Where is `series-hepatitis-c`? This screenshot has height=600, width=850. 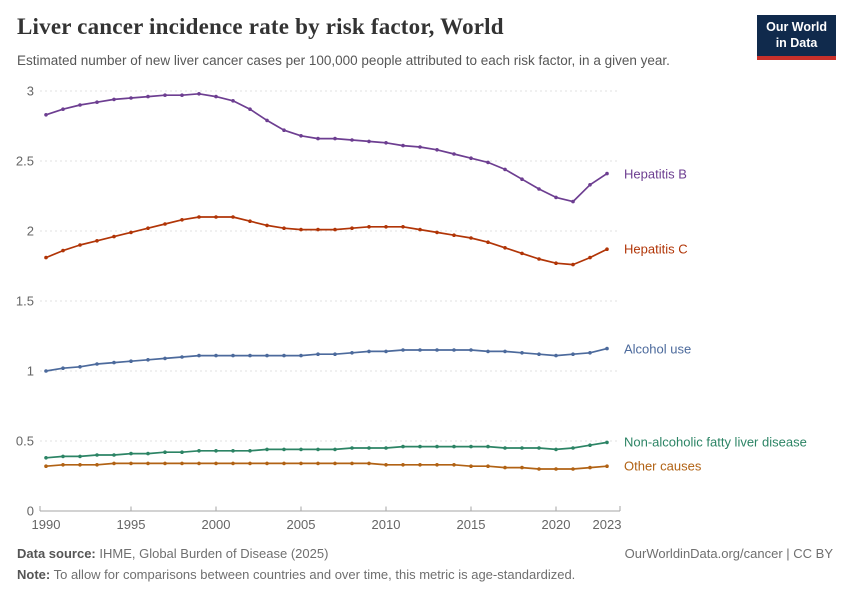 series-hepatitis-c is located at coordinates (326, 241).